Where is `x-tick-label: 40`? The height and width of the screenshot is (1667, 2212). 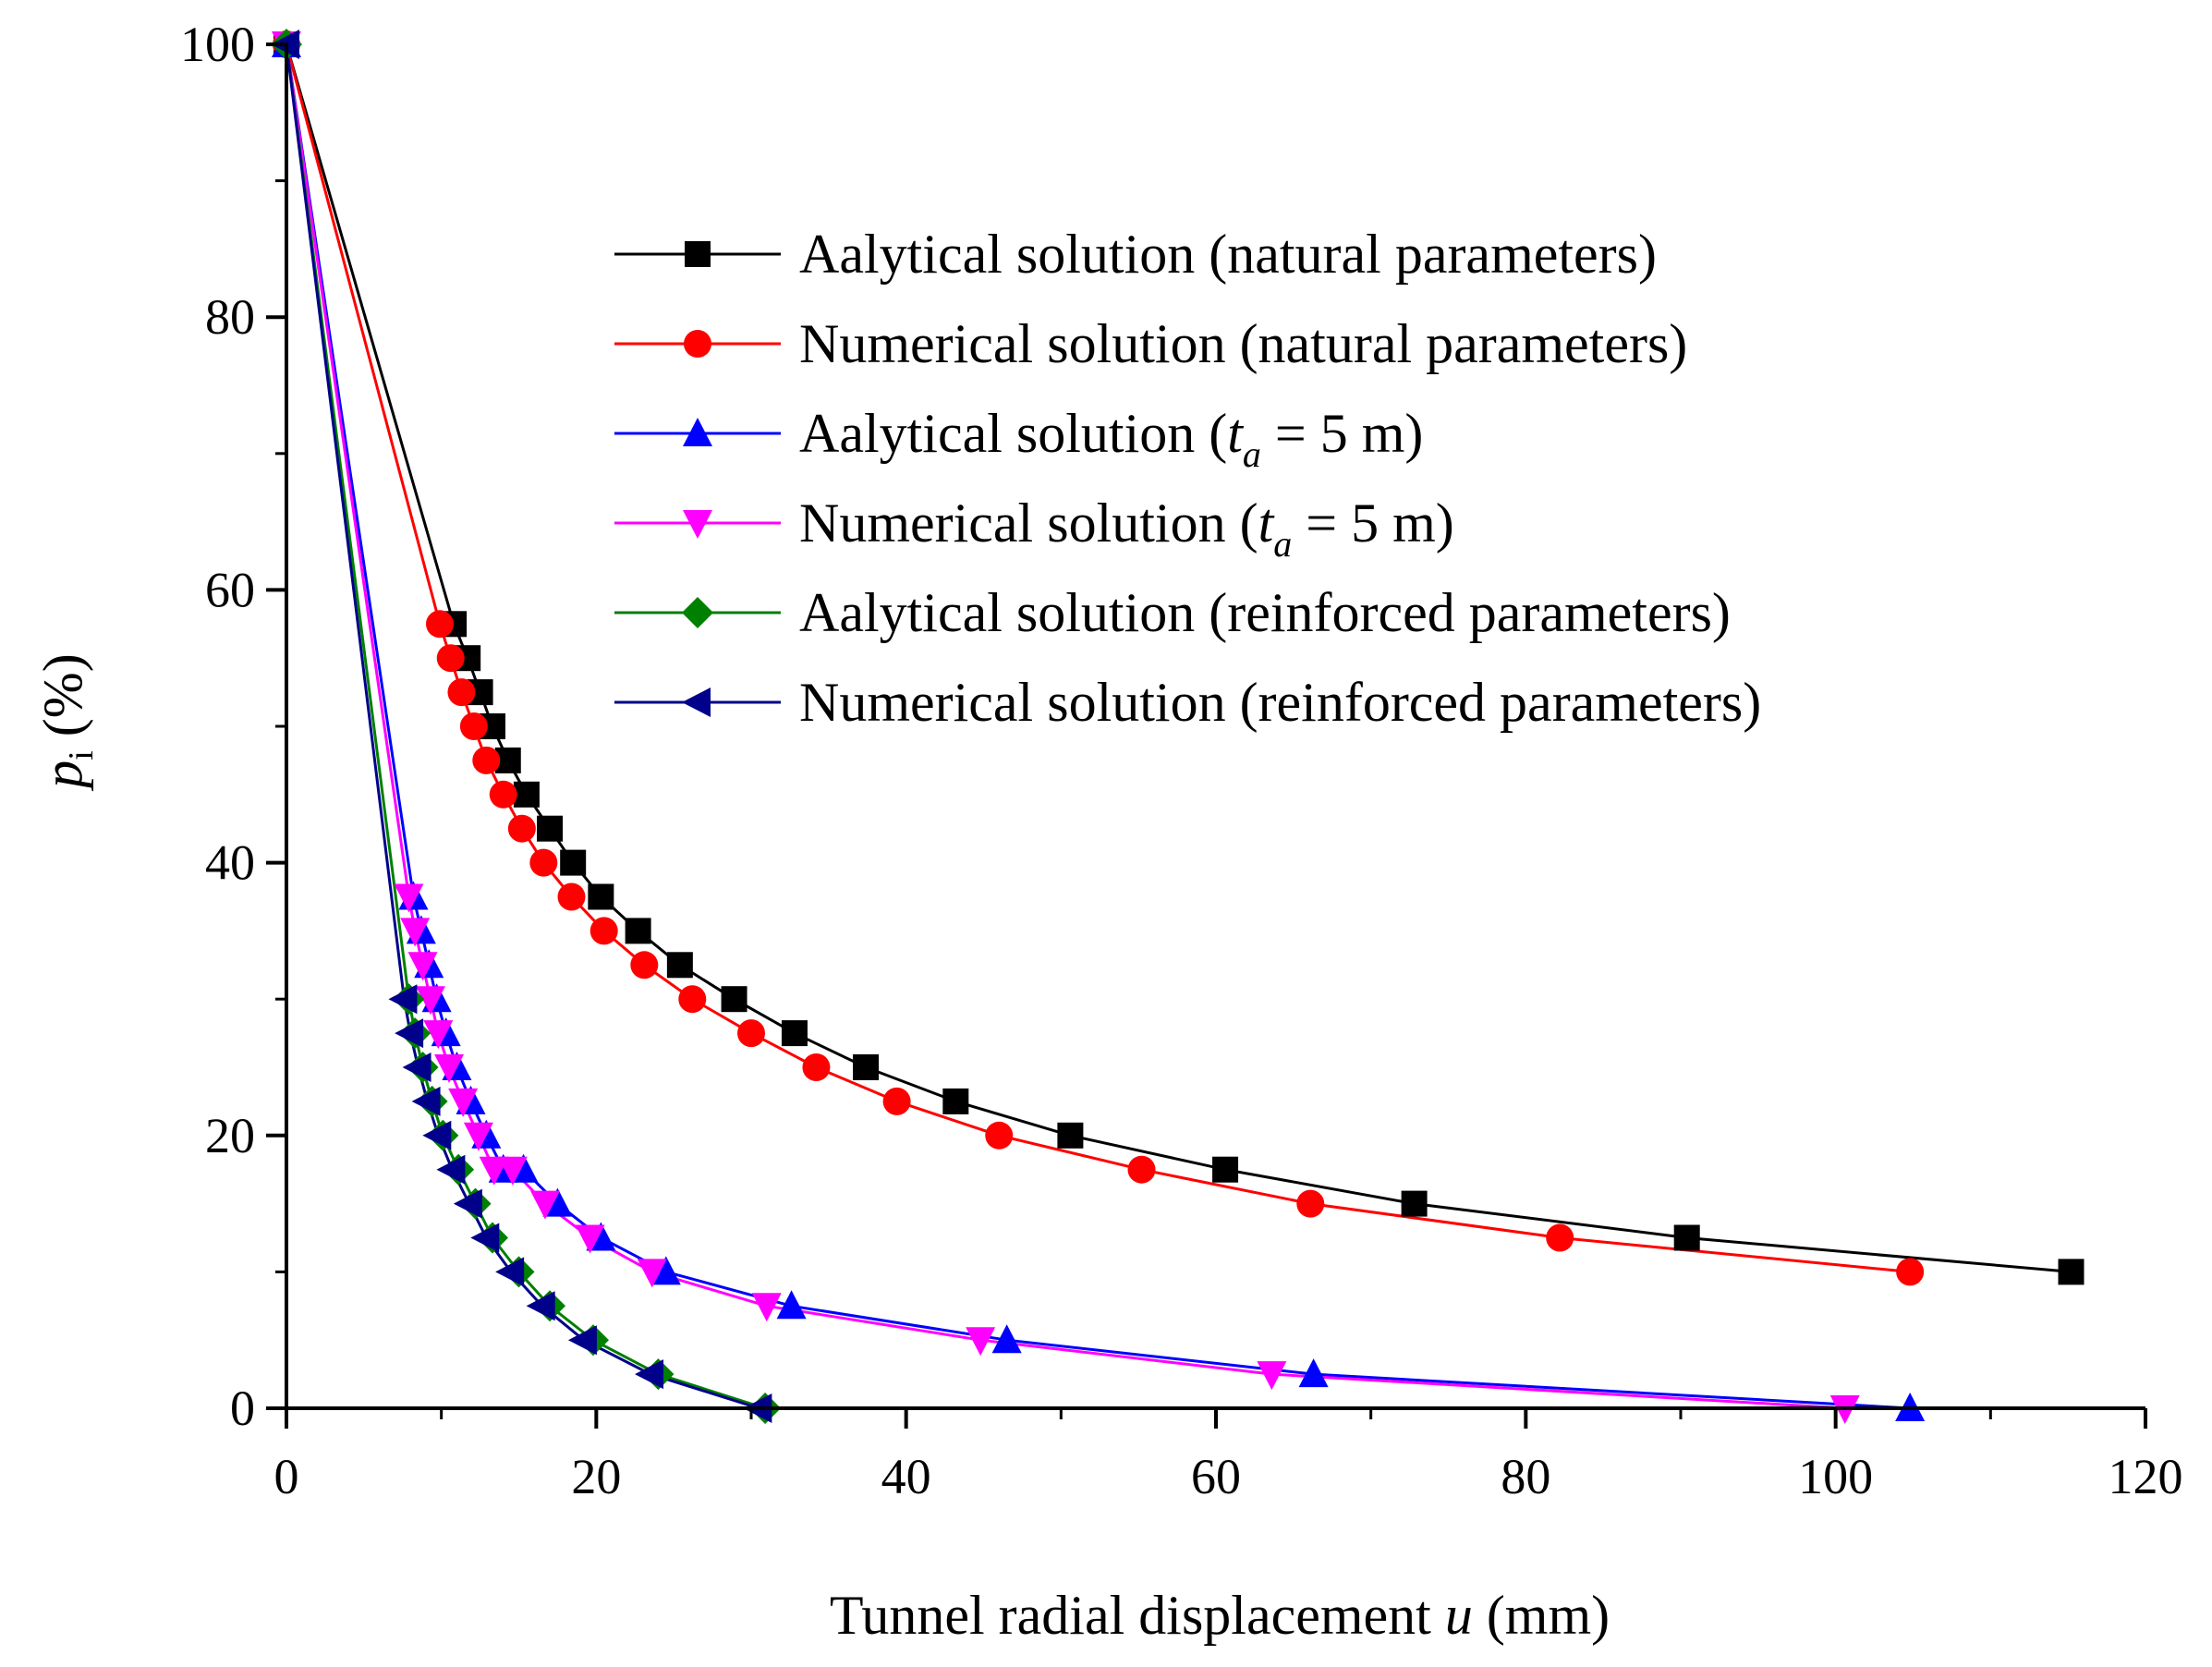
x-tick-label: 40 is located at coordinates (906, 1476).